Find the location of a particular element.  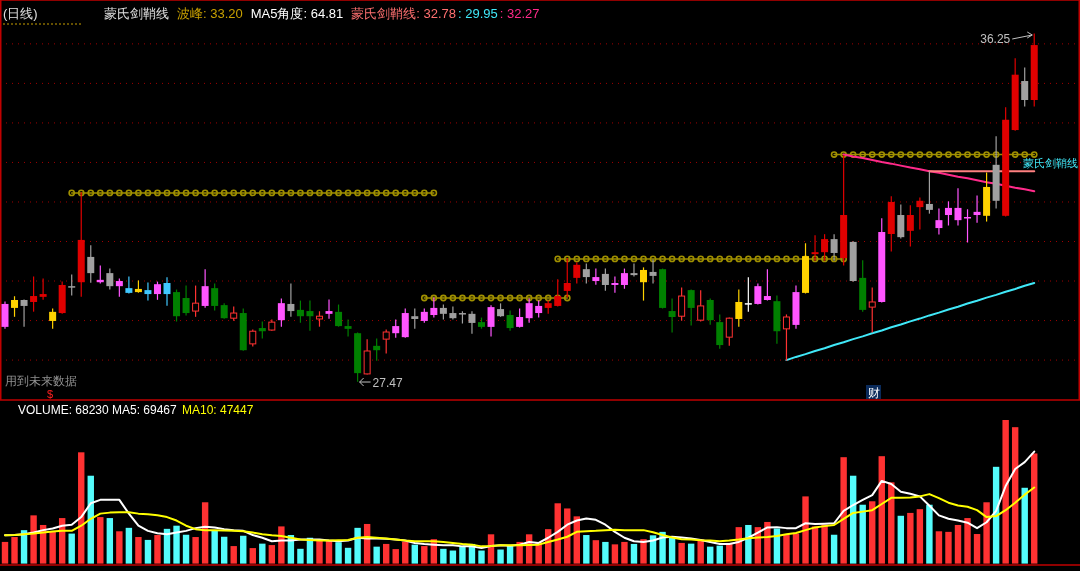

annotation: 财 is located at coordinates (873, 393).